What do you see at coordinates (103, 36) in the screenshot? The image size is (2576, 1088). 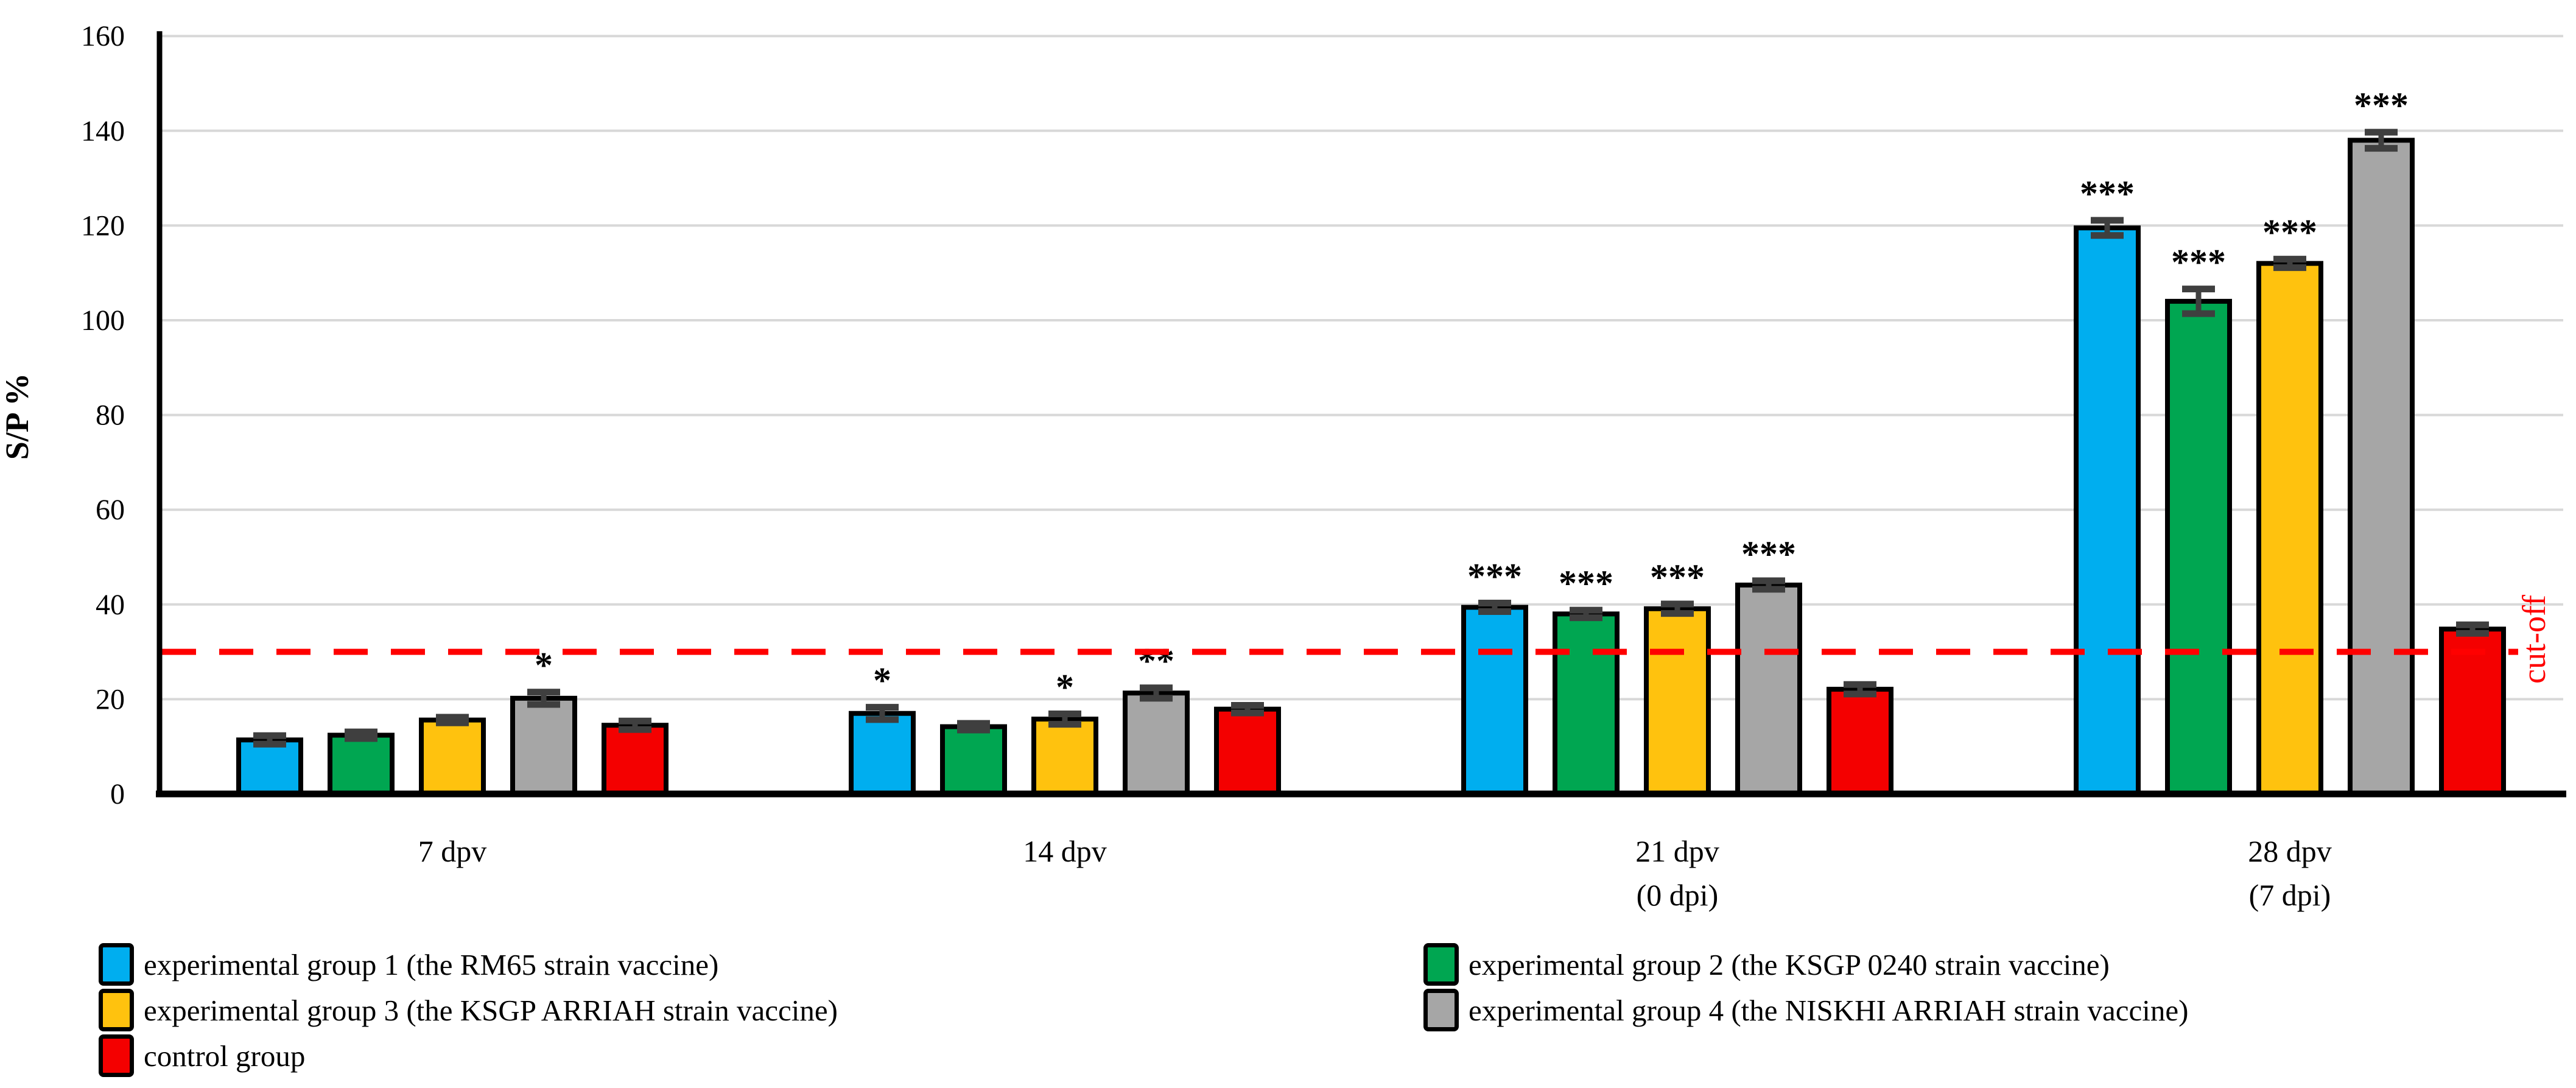 I see `y-tick-label: 160` at bounding box center [103, 36].